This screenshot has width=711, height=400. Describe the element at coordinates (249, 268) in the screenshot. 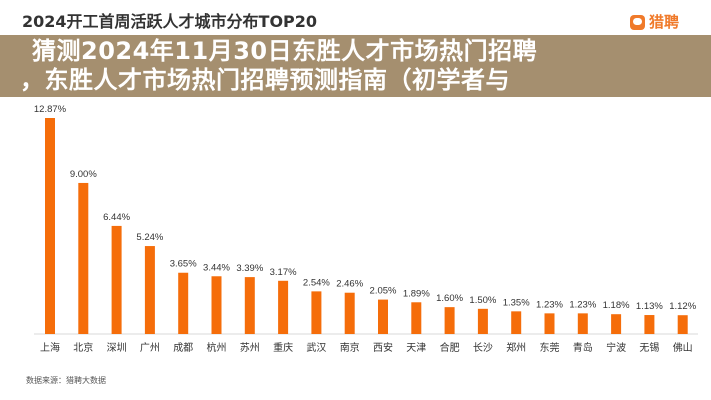

I see `data-label: 3.39%` at that location.